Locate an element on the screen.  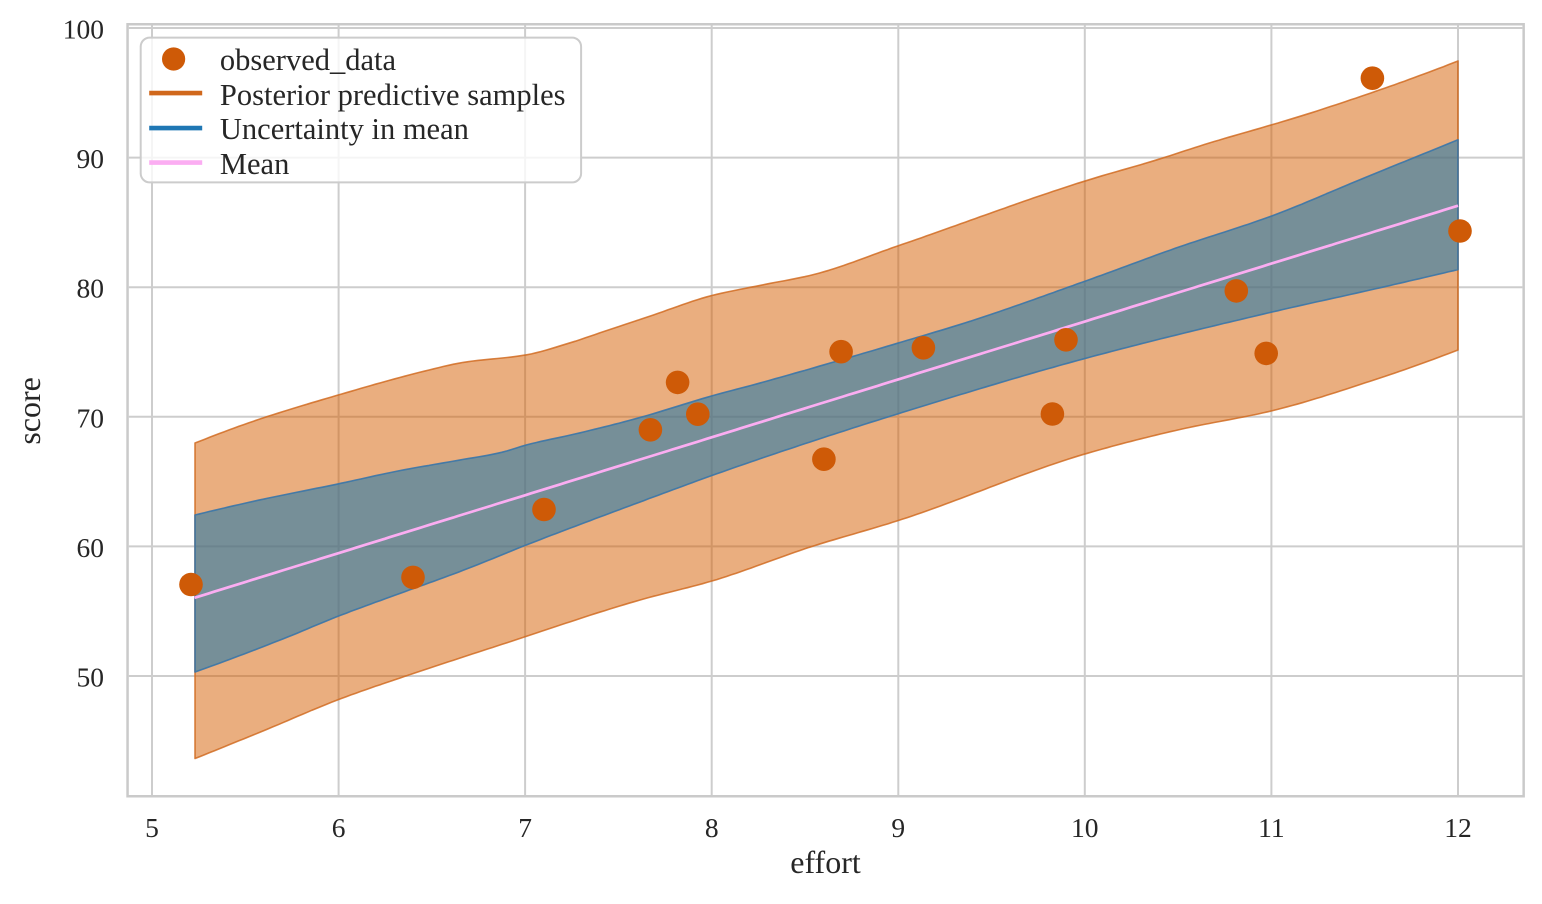
svg-text: Uncertainty in mean is located at coordinates (344, 129).